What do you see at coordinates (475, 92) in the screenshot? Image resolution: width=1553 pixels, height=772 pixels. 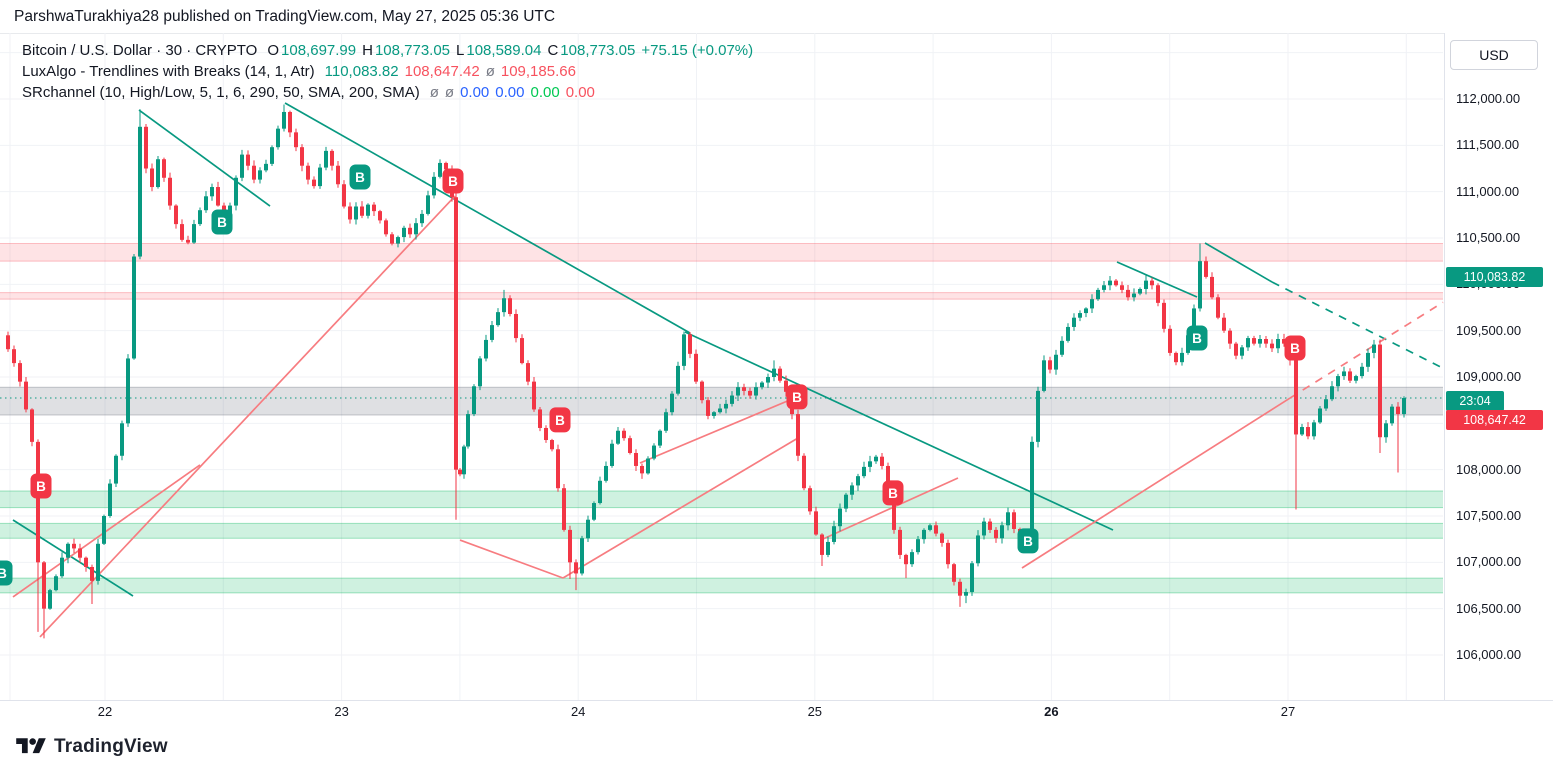 I see `indicator-value: 0.00` at bounding box center [475, 92].